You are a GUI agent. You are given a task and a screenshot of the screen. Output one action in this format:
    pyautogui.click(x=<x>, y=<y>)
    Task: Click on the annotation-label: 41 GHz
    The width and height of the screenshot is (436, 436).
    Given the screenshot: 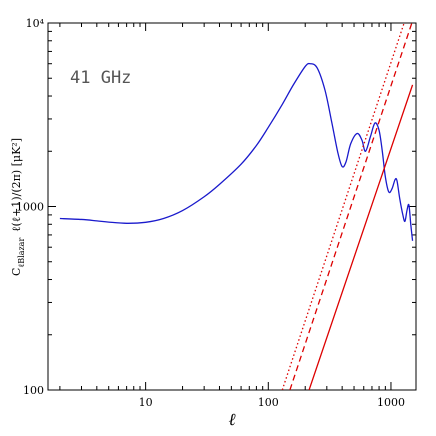 What is the action you would take?
    pyautogui.click(x=100, y=78)
    